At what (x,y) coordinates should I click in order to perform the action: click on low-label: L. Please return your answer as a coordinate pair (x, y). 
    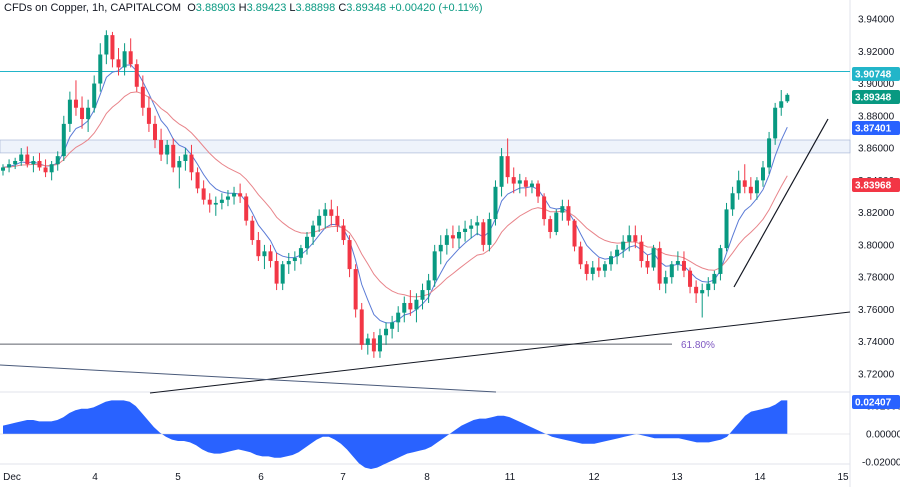
    Looking at the image, I should click on (292, 8).